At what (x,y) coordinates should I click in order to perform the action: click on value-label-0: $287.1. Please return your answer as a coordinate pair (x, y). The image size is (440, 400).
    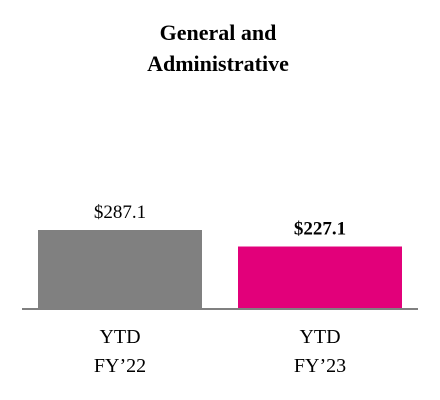
    Looking at the image, I should click on (120, 212).